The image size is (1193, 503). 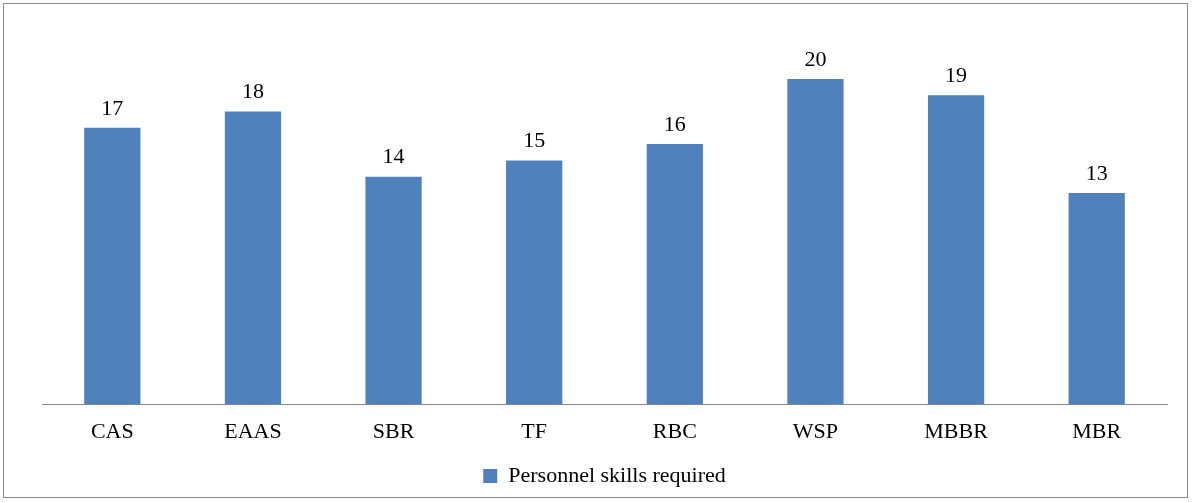 What do you see at coordinates (1097, 430) in the screenshot?
I see `x-tick-label: MBR` at bounding box center [1097, 430].